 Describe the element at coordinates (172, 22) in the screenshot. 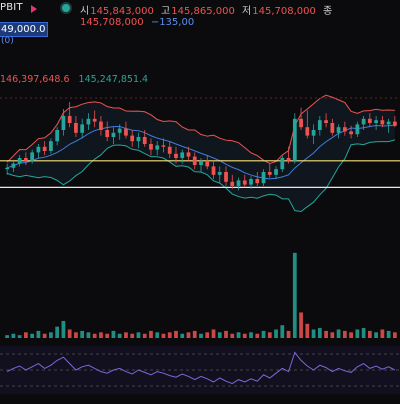

I see `change-value: −135,00` at that location.